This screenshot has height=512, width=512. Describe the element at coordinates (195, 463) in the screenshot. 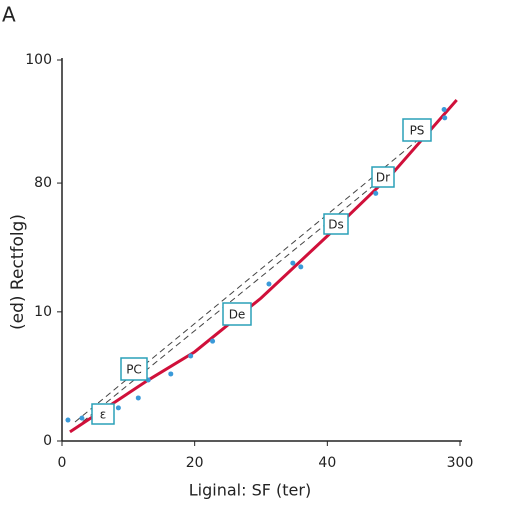

I see `x-tick-label: 20` at that location.